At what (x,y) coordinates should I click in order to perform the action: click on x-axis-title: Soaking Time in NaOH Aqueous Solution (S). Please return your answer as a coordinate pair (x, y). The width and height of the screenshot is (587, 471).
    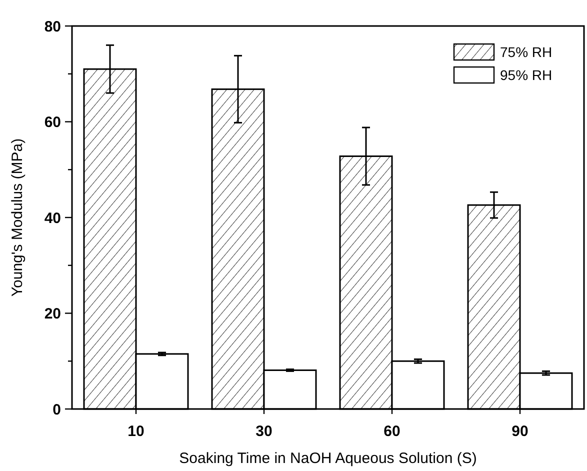
    Looking at the image, I should click on (328, 458).